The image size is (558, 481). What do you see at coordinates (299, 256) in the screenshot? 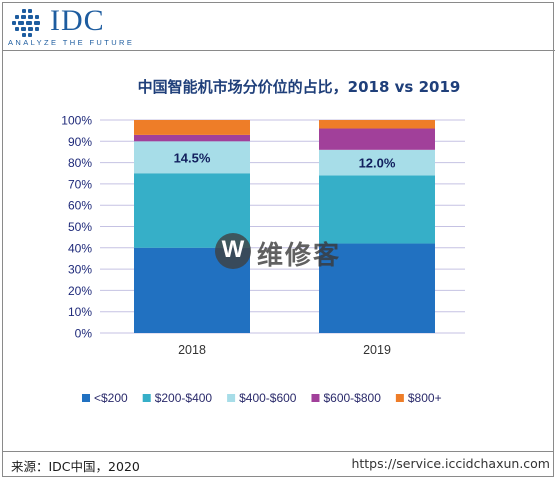
I see `watermark-text: 维修客` at bounding box center [299, 256].